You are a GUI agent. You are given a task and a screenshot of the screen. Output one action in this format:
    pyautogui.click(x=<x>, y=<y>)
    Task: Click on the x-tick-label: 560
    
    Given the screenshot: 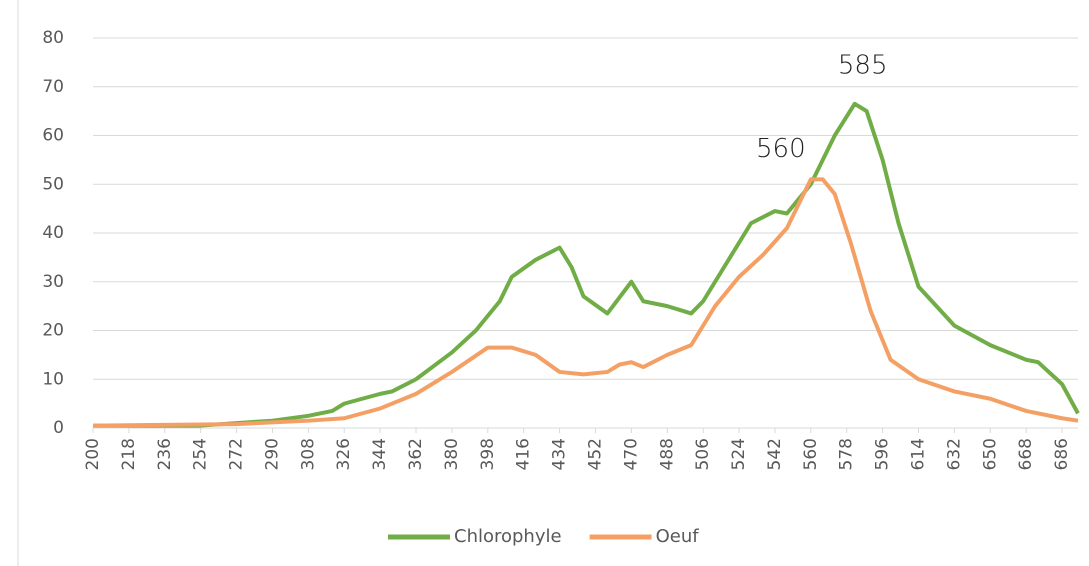 What is the action you would take?
    pyautogui.click(x=811, y=454)
    